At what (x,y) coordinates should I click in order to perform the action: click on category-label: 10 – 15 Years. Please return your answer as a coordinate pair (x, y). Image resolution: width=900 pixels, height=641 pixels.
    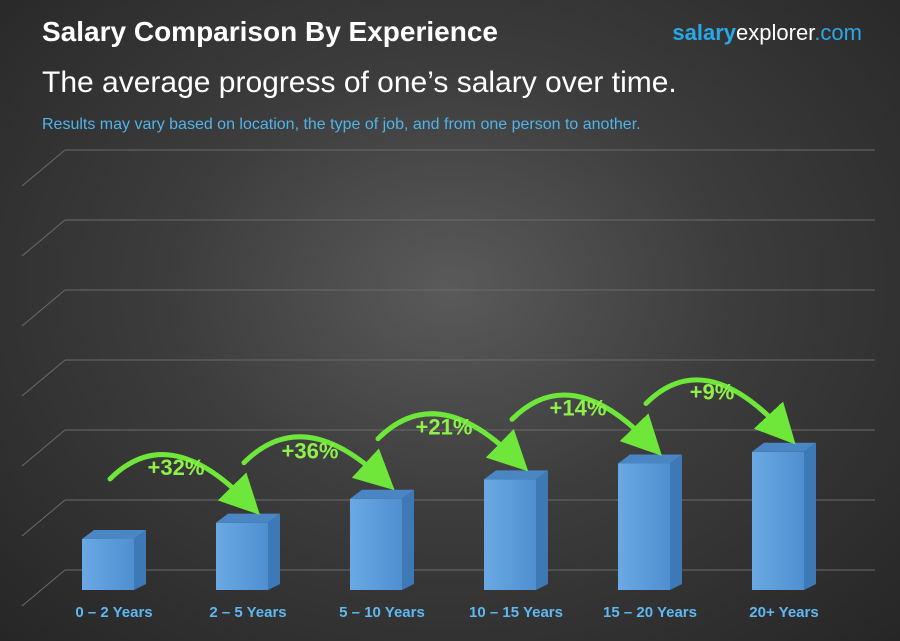
    Looking at the image, I should click on (516, 612).